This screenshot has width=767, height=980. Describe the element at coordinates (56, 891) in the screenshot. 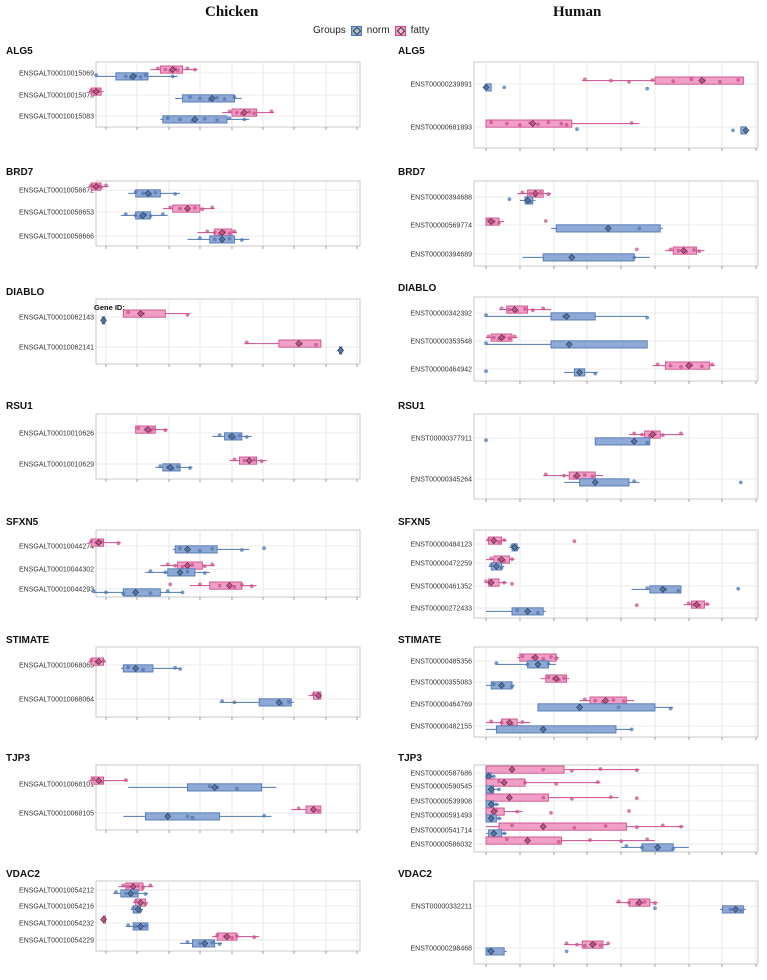

I see `transcript-label: ENSGALT00010054212` at that location.